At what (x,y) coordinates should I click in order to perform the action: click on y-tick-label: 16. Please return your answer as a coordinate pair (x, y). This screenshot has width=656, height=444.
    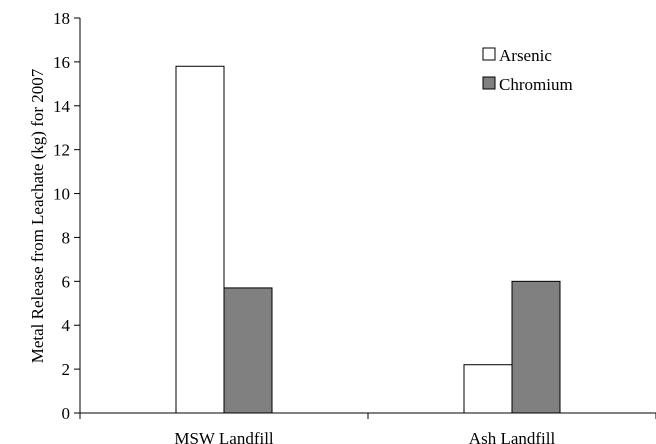
    Looking at the image, I should click on (61, 62).